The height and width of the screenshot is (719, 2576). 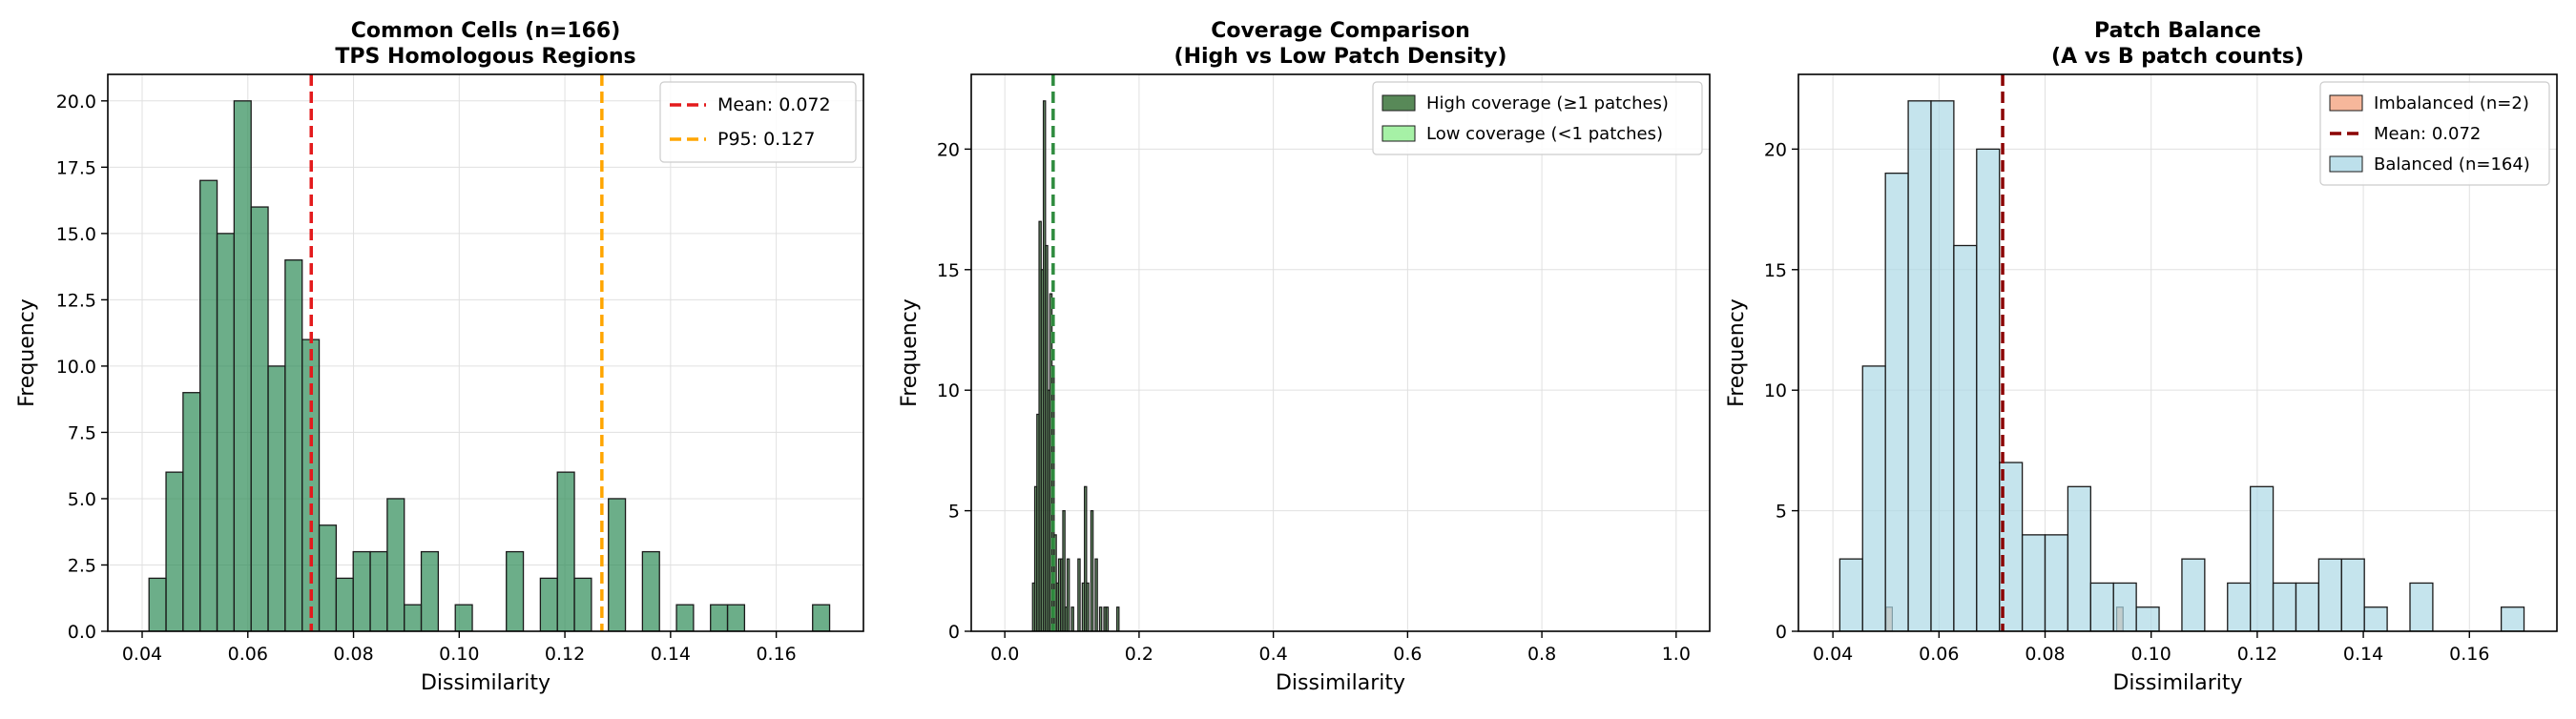 What do you see at coordinates (485, 57) in the screenshot?
I see `chart-title: TPS Homologous Regions` at bounding box center [485, 57].